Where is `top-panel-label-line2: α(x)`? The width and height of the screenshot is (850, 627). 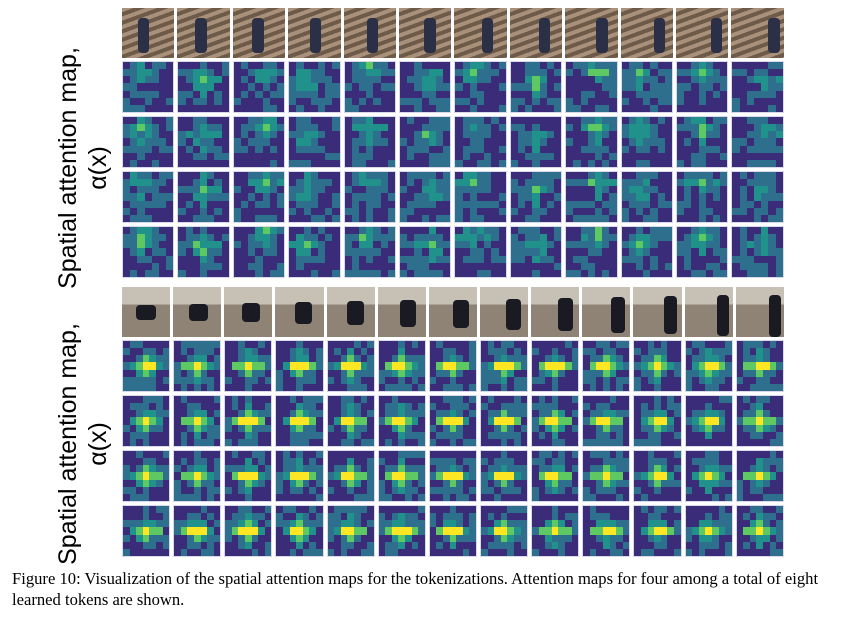 top-panel-label-line2: α(x) is located at coordinates (98, 167).